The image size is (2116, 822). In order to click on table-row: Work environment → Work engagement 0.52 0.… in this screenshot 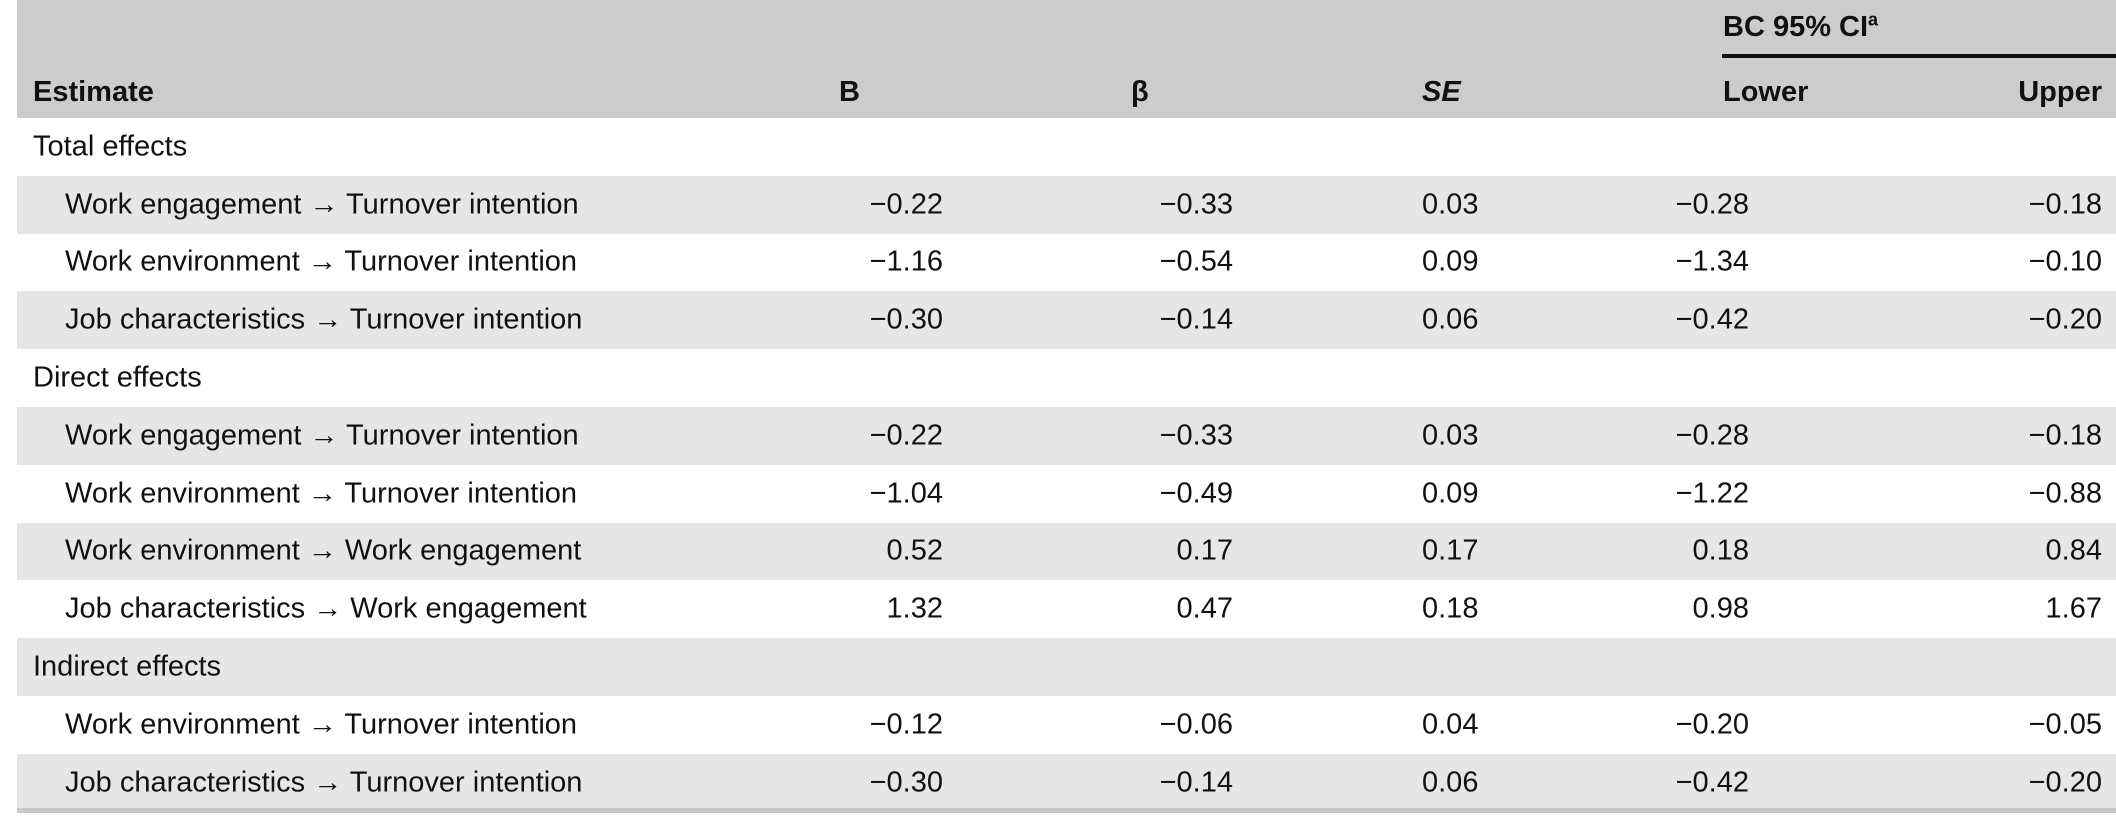, I will do `click(1066, 551)`.